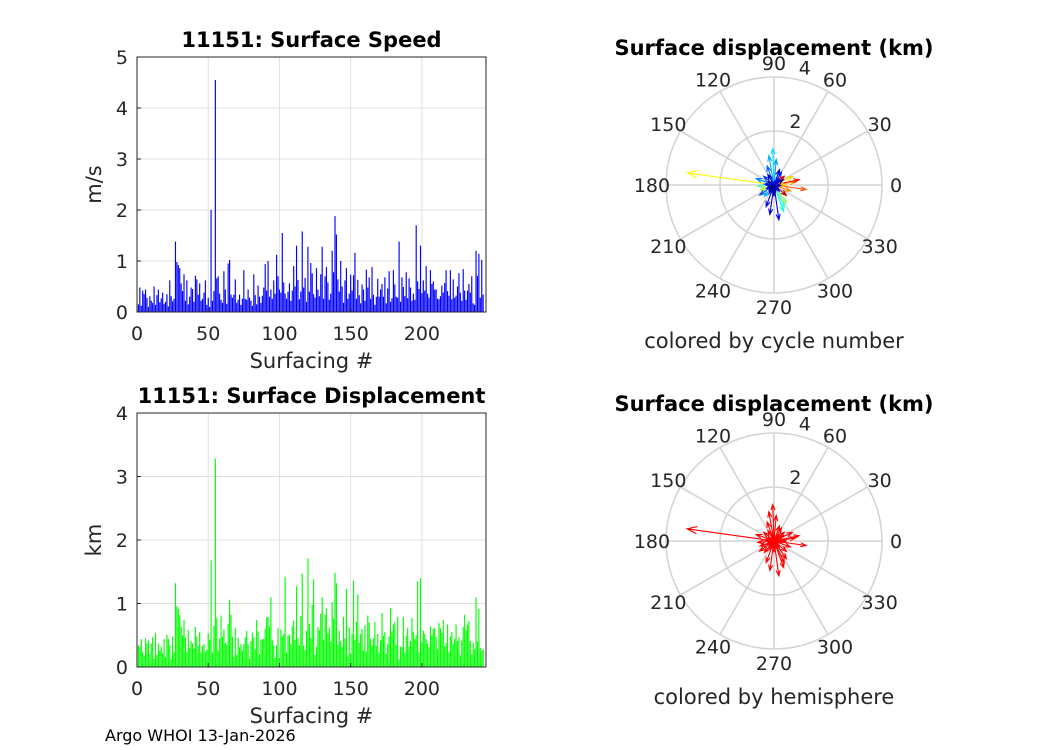 Image resolution: width=1050 pixels, height=750 pixels. I want to click on y-axis-label: km, so click(94, 540).